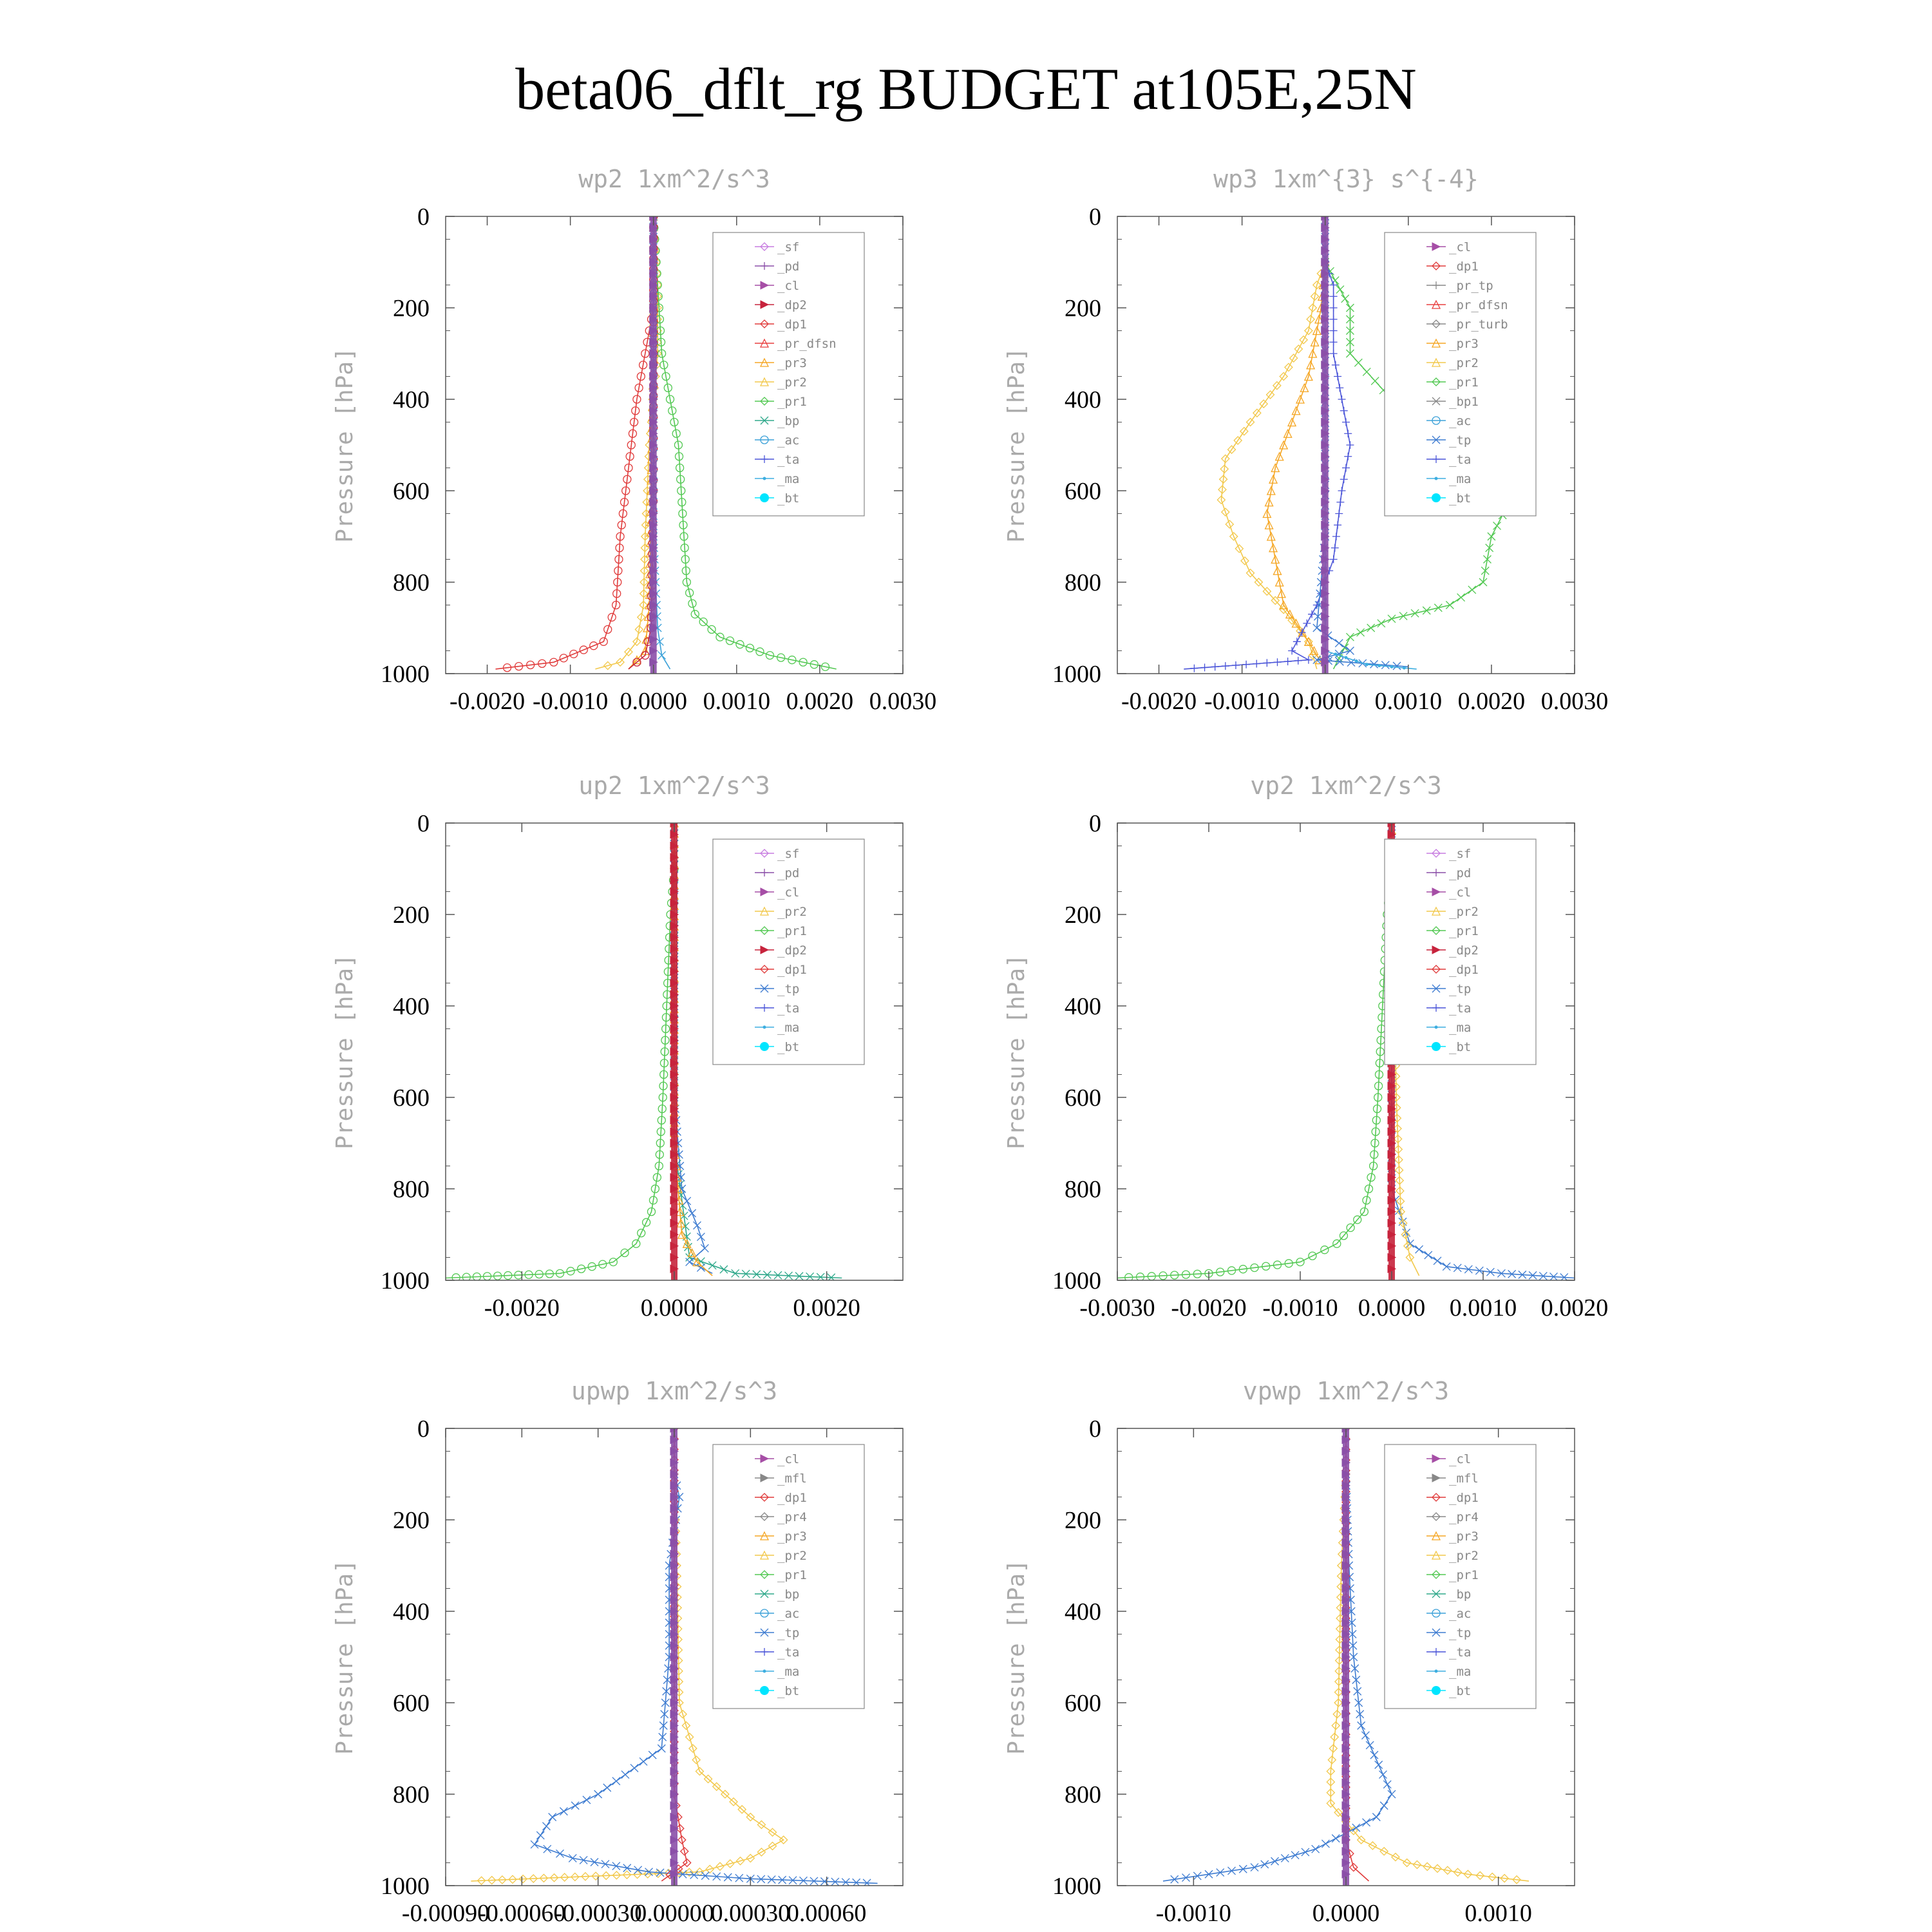 The height and width of the screenshot is (1932, 1932). I want to click on series-line-_pr1, so click(1273, 465).